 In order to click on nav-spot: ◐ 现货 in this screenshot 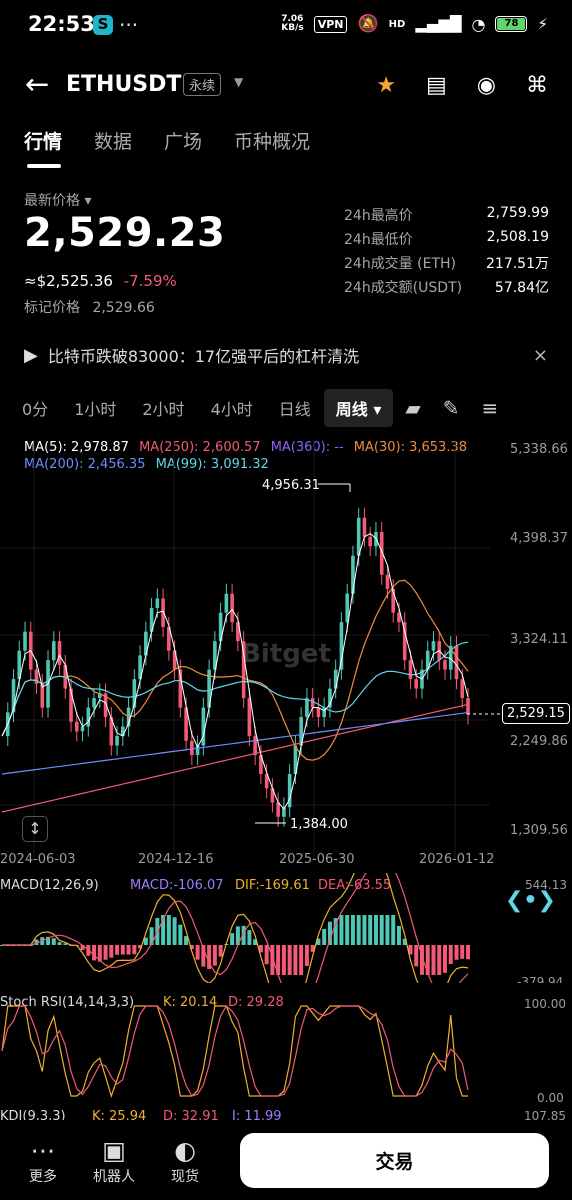, I will do `click(185, 1161)`.